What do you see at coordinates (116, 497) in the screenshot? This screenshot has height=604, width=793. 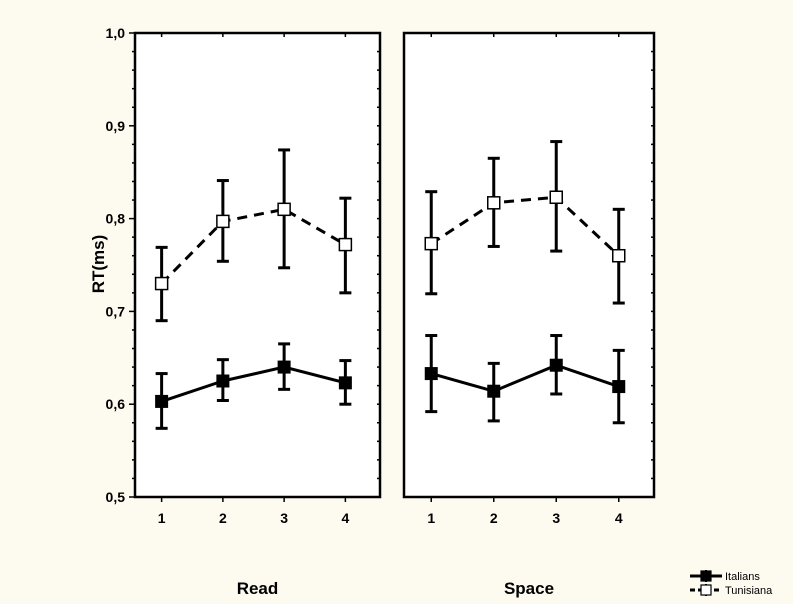 I see `y-tick-label: 0,5` at bounding box center [116, 497].